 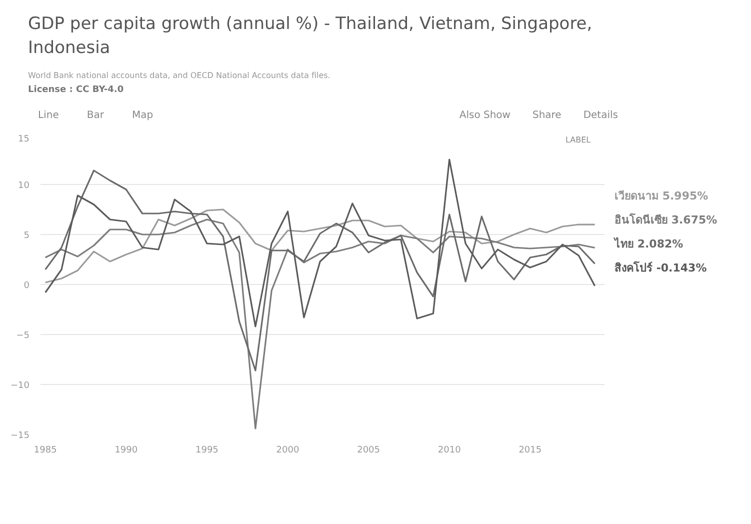 I want to click on y-tick-label: 0, so click(x=27, y=286).